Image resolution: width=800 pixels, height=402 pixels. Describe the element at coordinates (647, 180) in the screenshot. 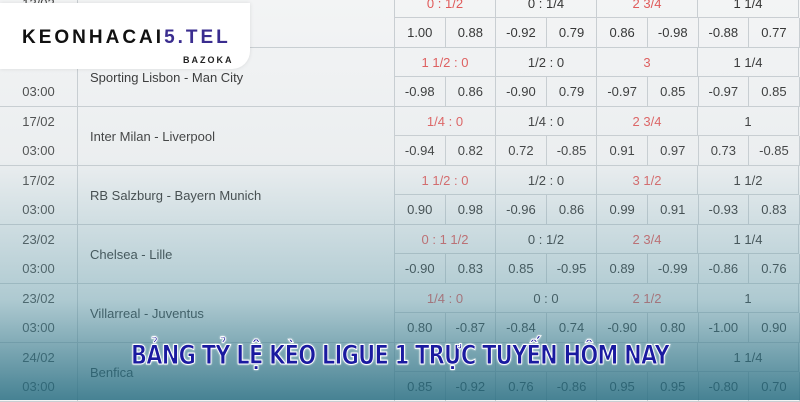

I see `handicap-line: 3 1/2` at that location.